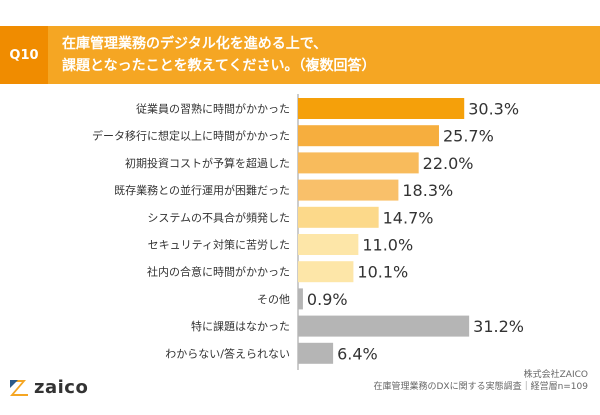 This screenshot has height=415, width=600. I want to click on category-label: 従業員の習熟に時間がかかった, so click(213, 109).